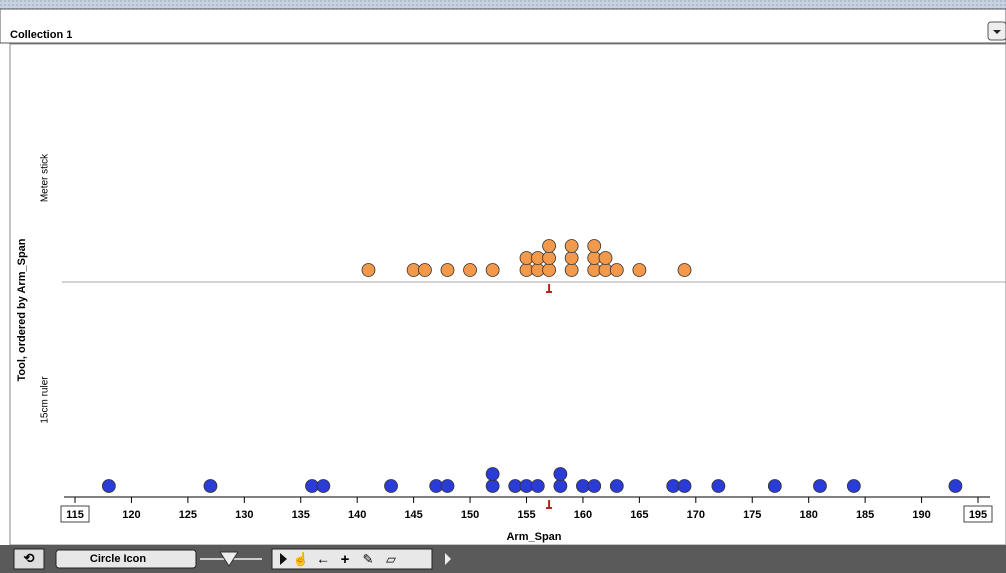 Image resolution: width=1006 pixels, height=573 pixels. Describe the element at coordinates (470, 515) in the screenshot. I see `x-tick-label: 150` at that location.